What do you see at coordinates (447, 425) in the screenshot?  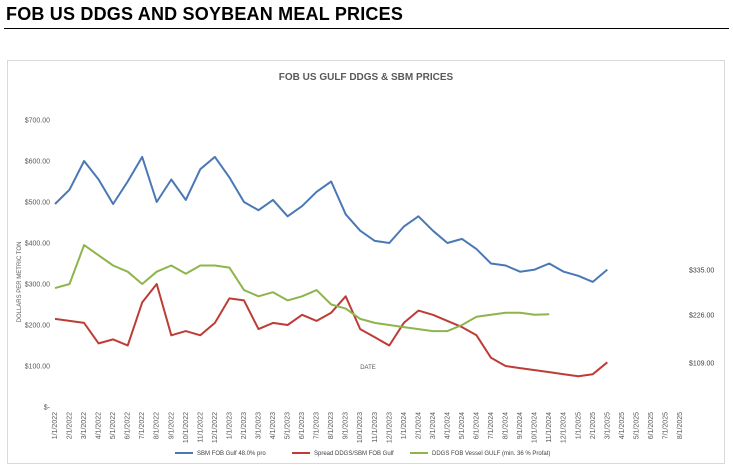 I see `x-tick-label: 4/1/2024` at bounding box center [447, 425].